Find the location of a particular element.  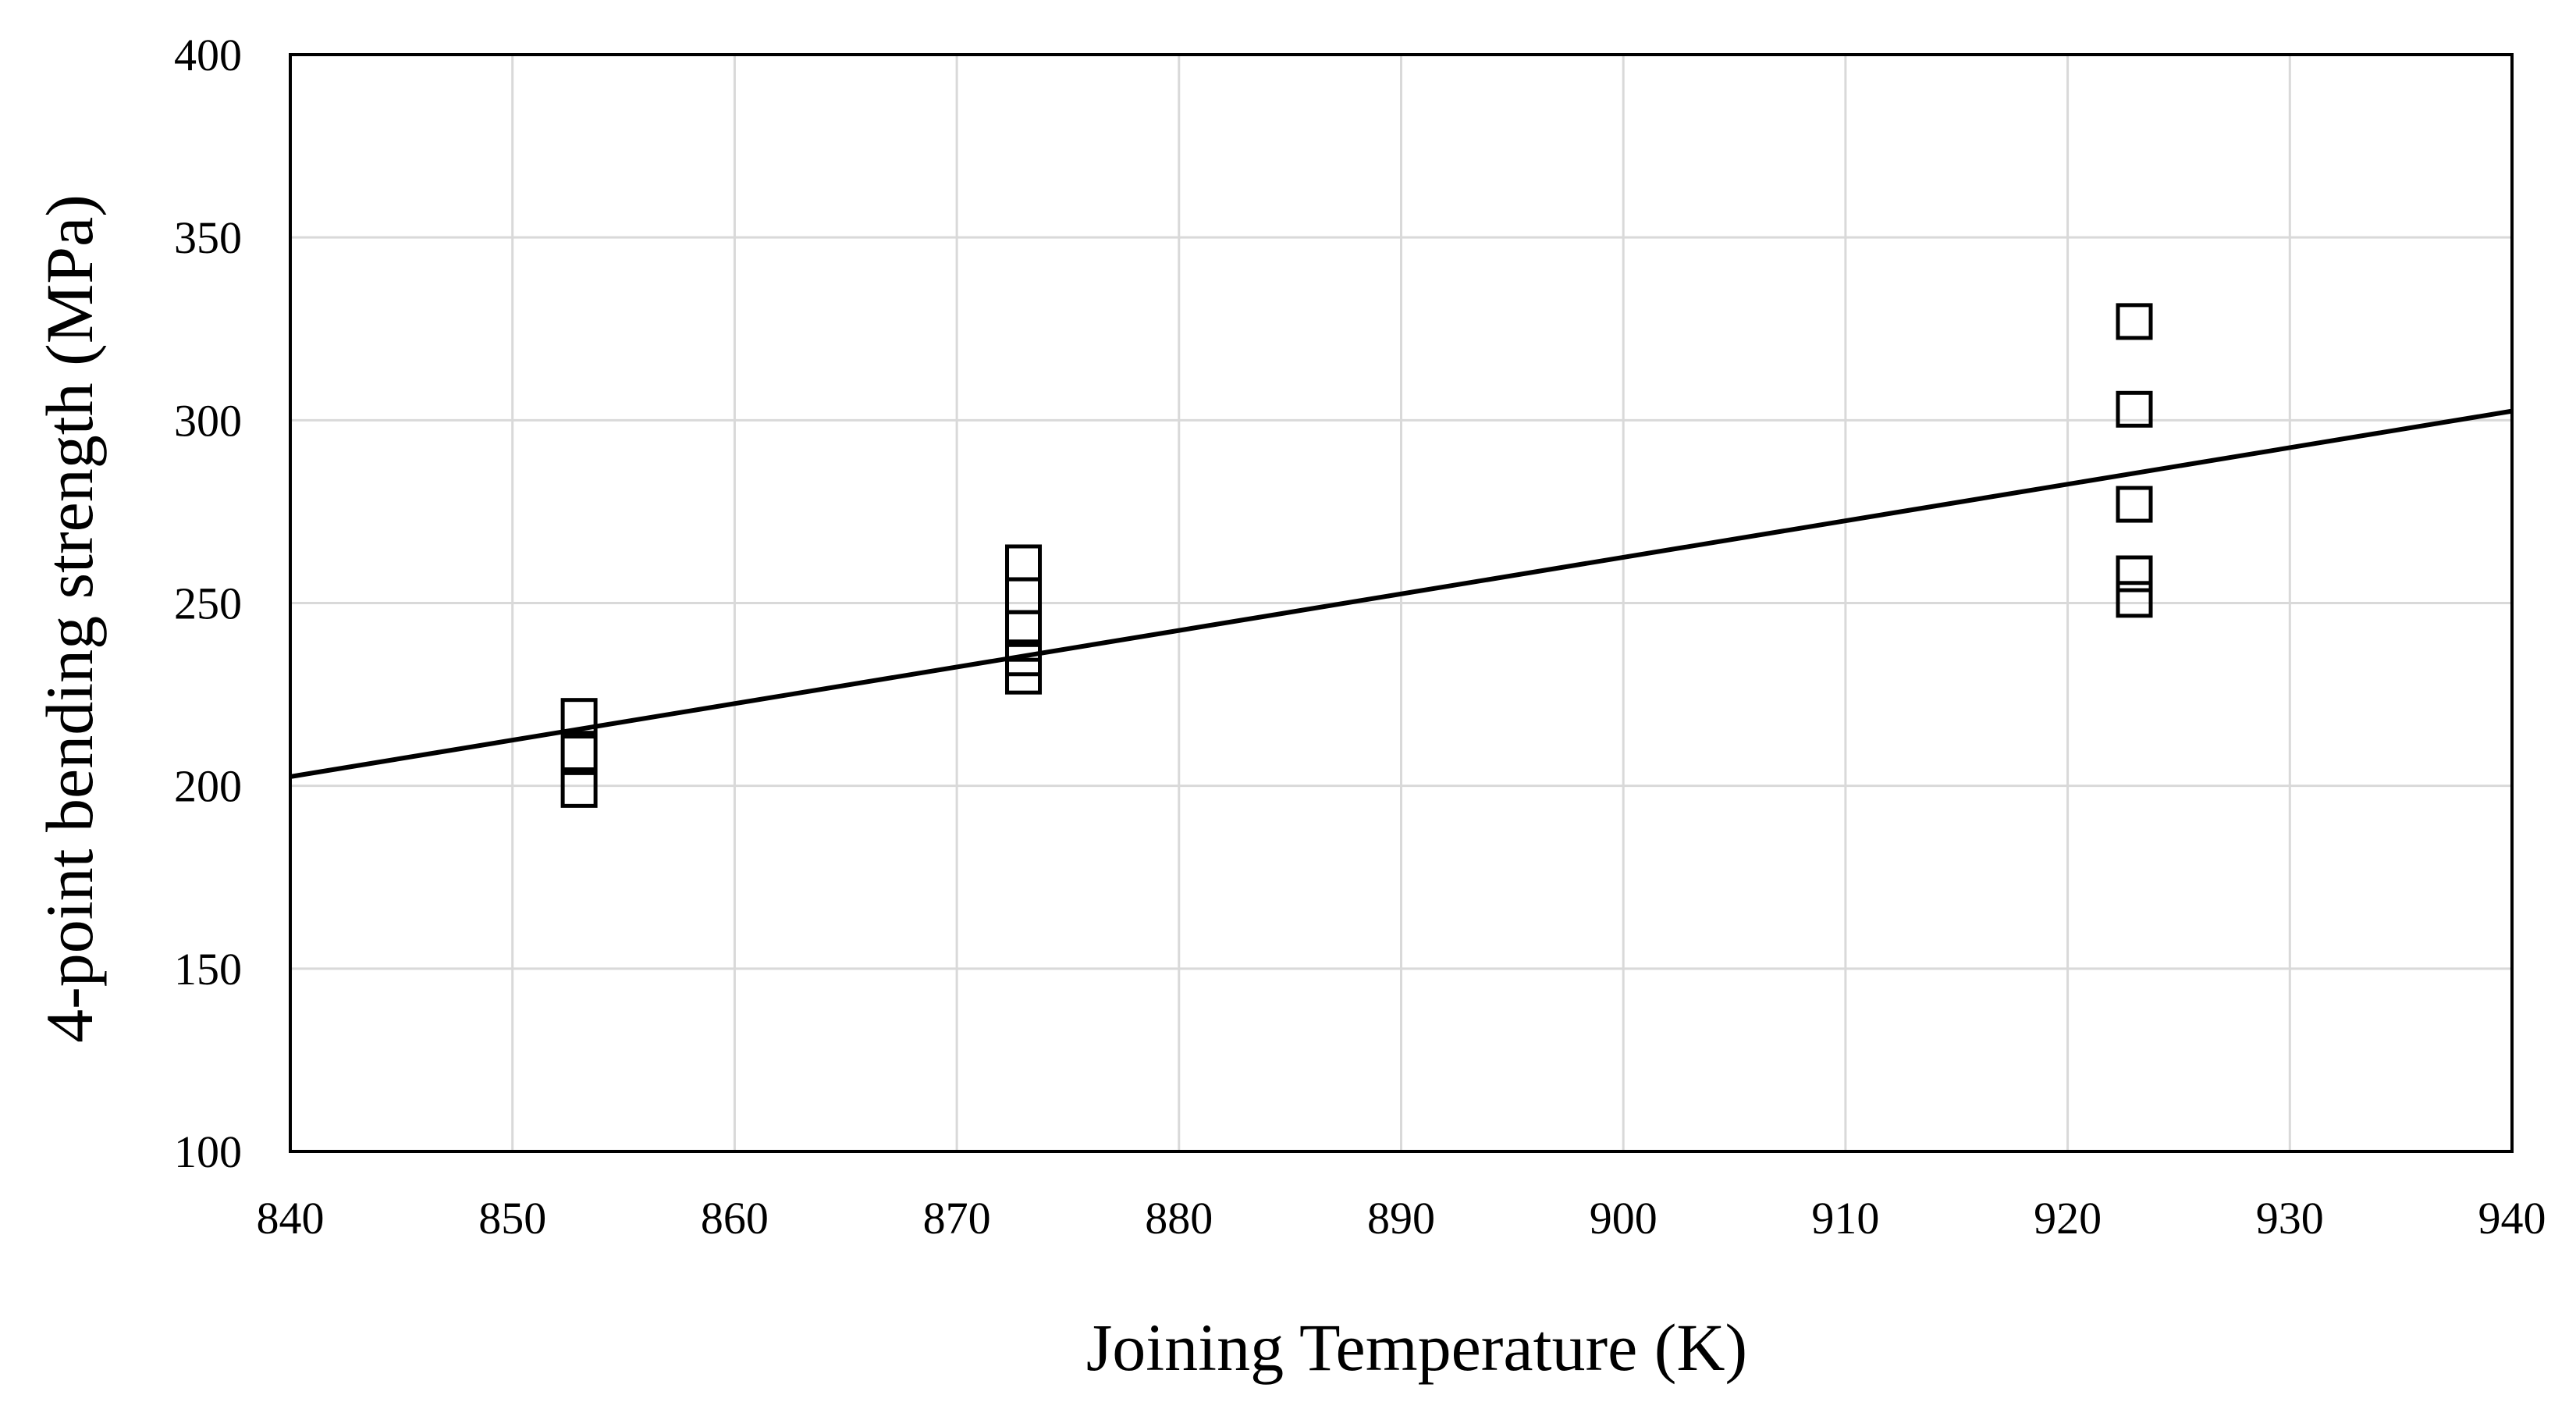

x-tick-label-890: 890 is located at coordinates (1401, 1218).